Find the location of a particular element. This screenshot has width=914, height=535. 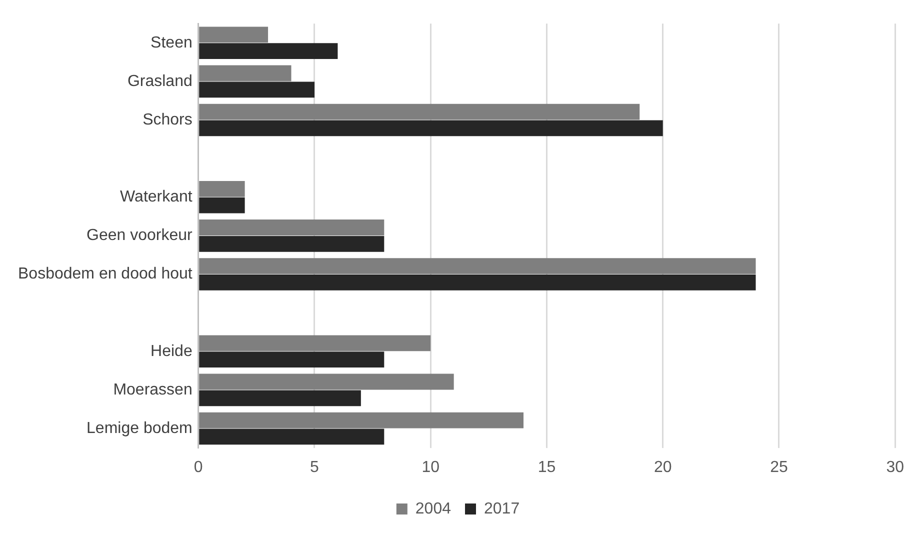

y-tick-label: Lemige bodem is located at coordinates (139, 428).